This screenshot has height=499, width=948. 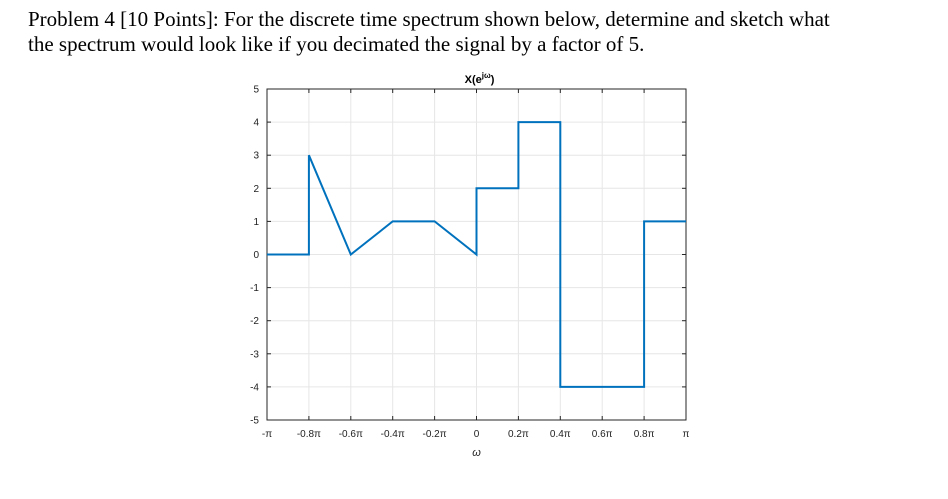 I want to click on x-tick-label: 0.6π, so click(x=602, y=434).